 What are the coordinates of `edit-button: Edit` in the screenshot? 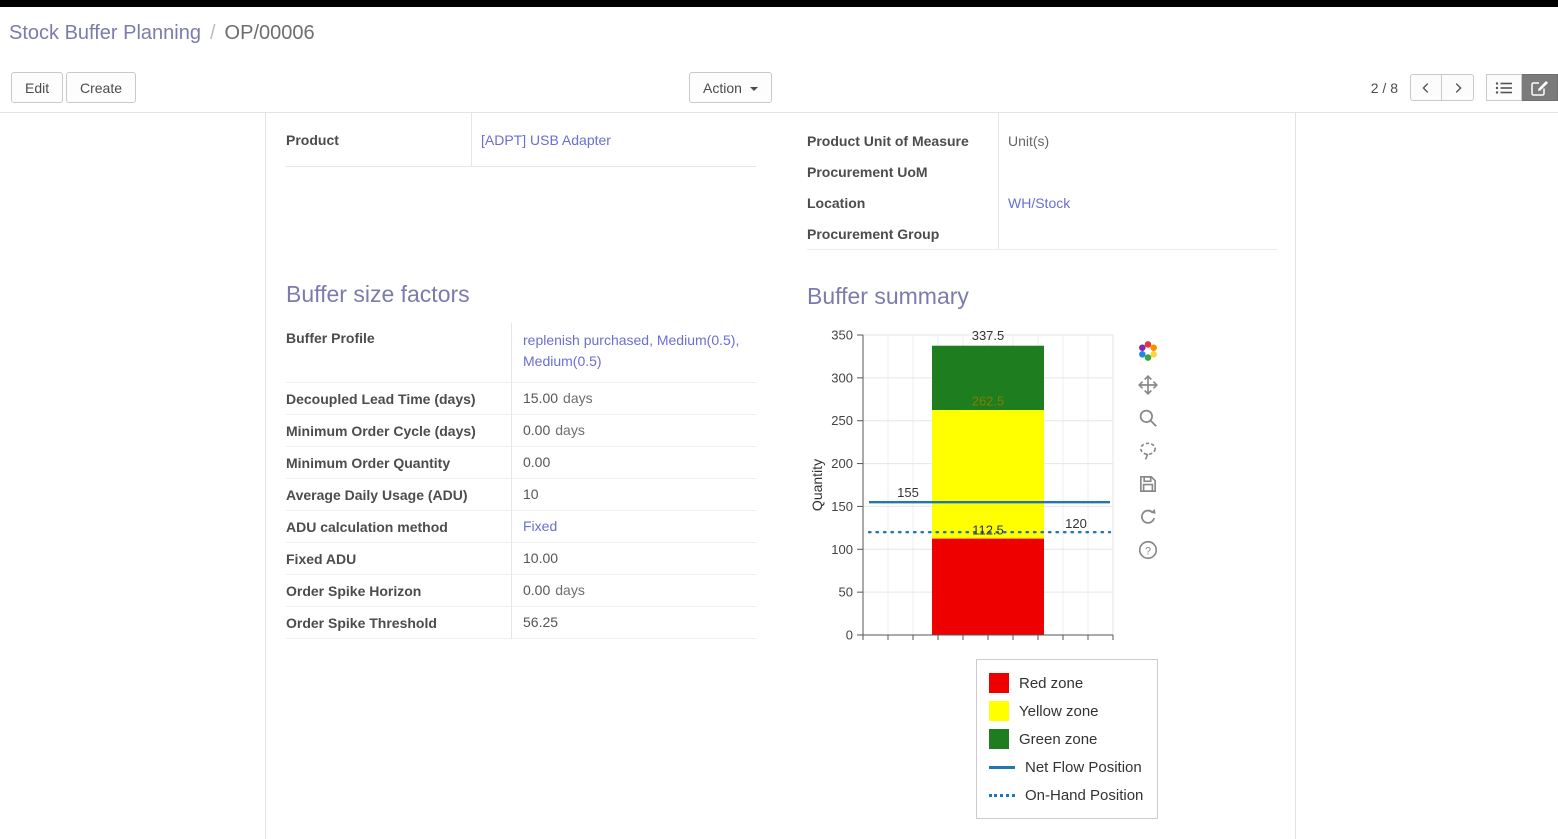 It's located at (37, 87).